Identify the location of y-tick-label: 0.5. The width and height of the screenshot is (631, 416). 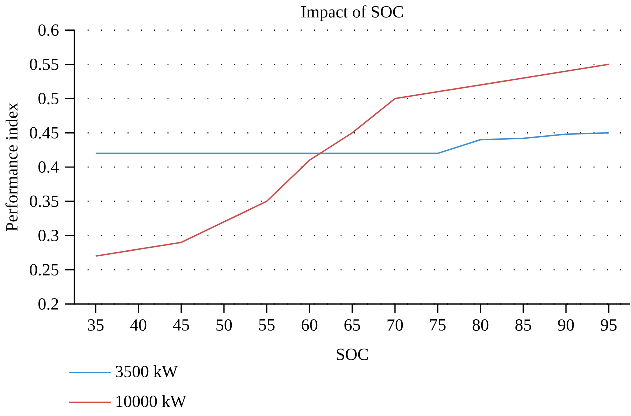
(48, 99).